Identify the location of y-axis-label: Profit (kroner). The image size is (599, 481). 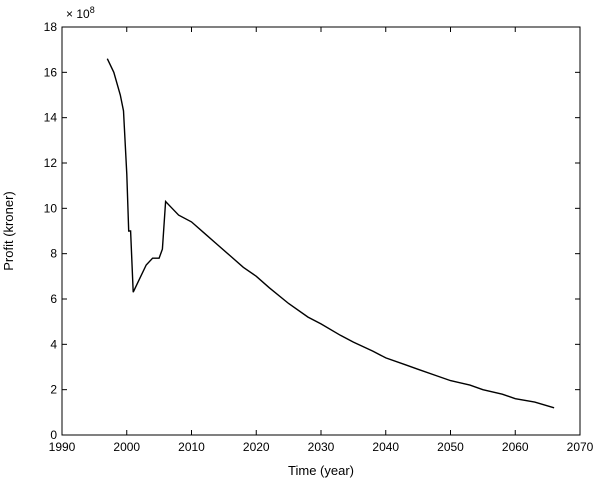
(8, 230).